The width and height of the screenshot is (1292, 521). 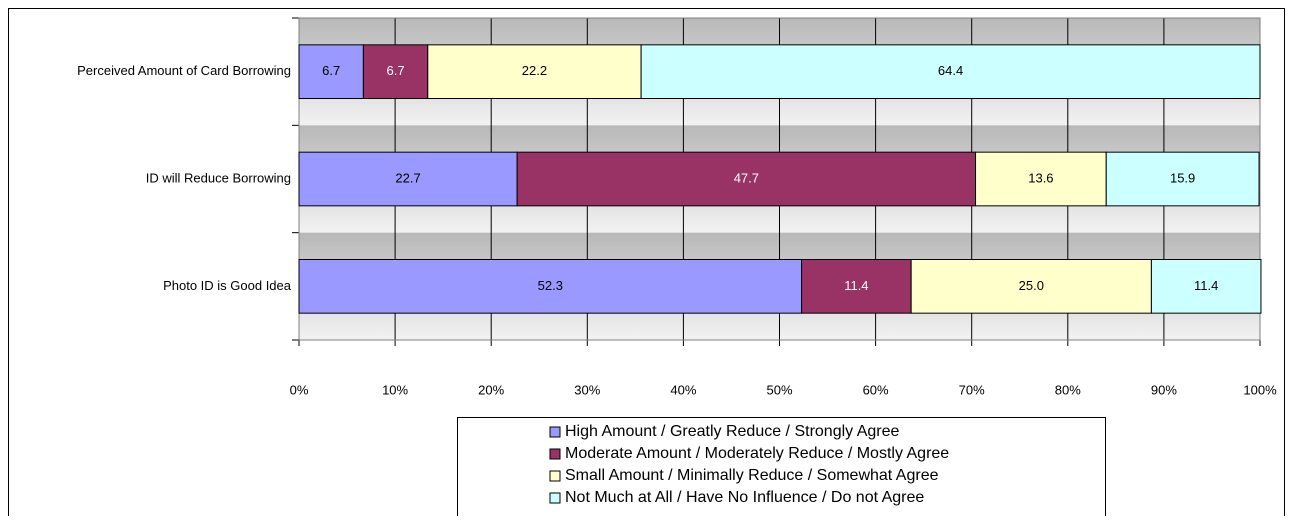 I want to click on x-tick-label: 70%, so click(x=972, y=389).